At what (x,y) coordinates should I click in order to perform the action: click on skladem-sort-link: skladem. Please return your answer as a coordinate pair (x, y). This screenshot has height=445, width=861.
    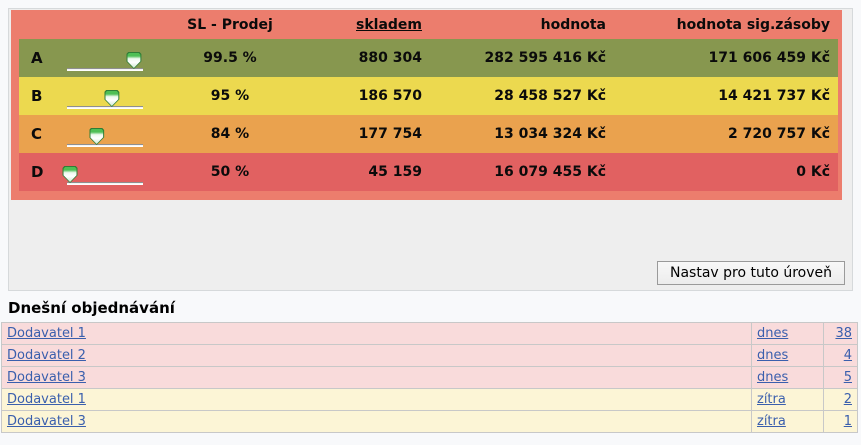
    Looking at the image, I should click on (389, 24).